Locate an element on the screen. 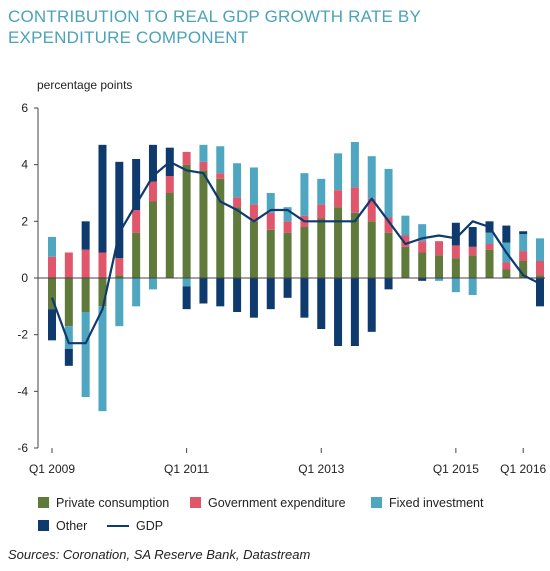 The width and height of the screenshot is (550, 571). y-tick-label: 4 is located at coordinates (24, 165).